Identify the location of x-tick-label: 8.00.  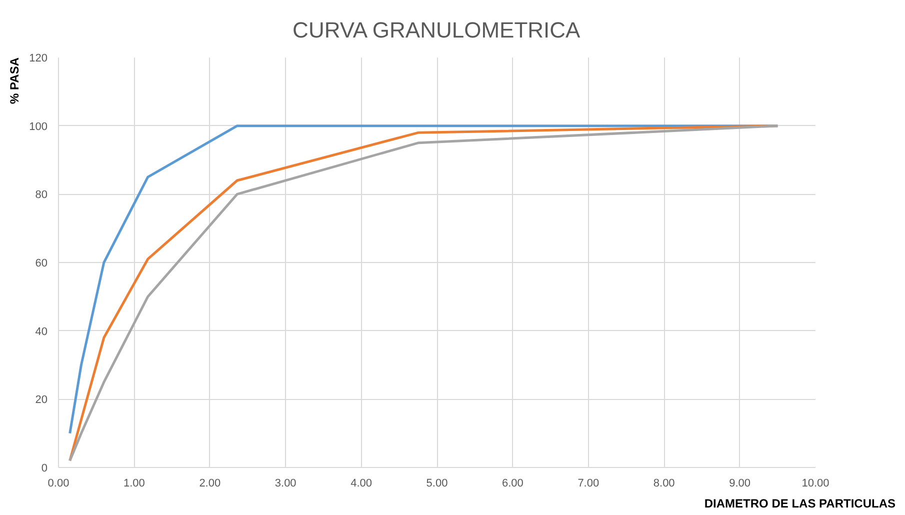
(664, 484).